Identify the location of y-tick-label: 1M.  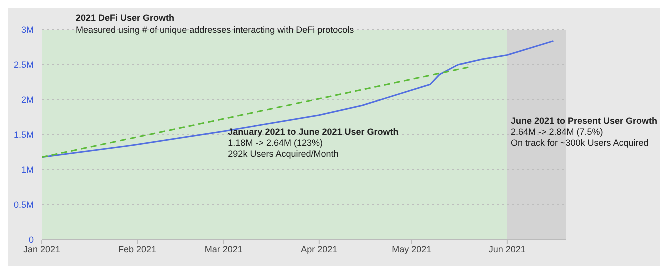
(27, 170).